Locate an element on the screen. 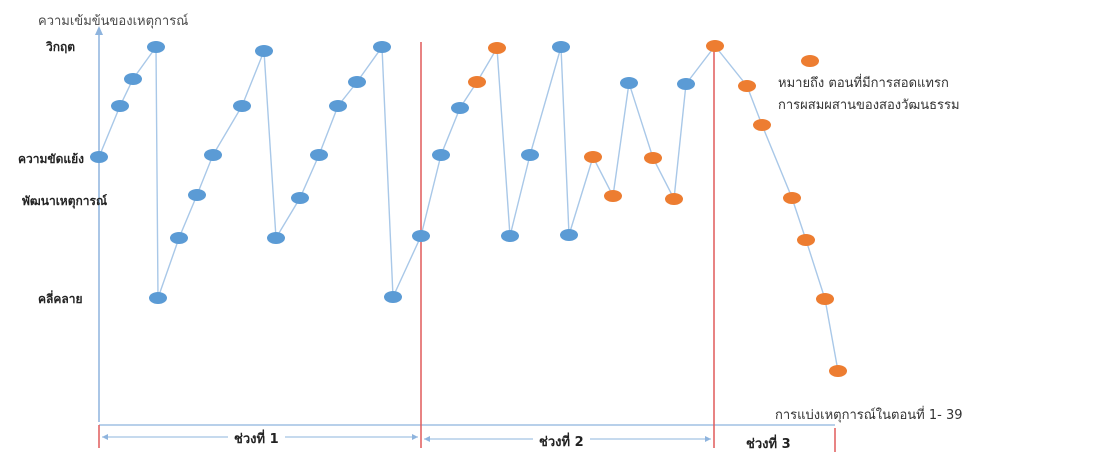 This screenshot has height=469, width=1118. period-2-arrowhead-right is located at coordinates (708, 439).